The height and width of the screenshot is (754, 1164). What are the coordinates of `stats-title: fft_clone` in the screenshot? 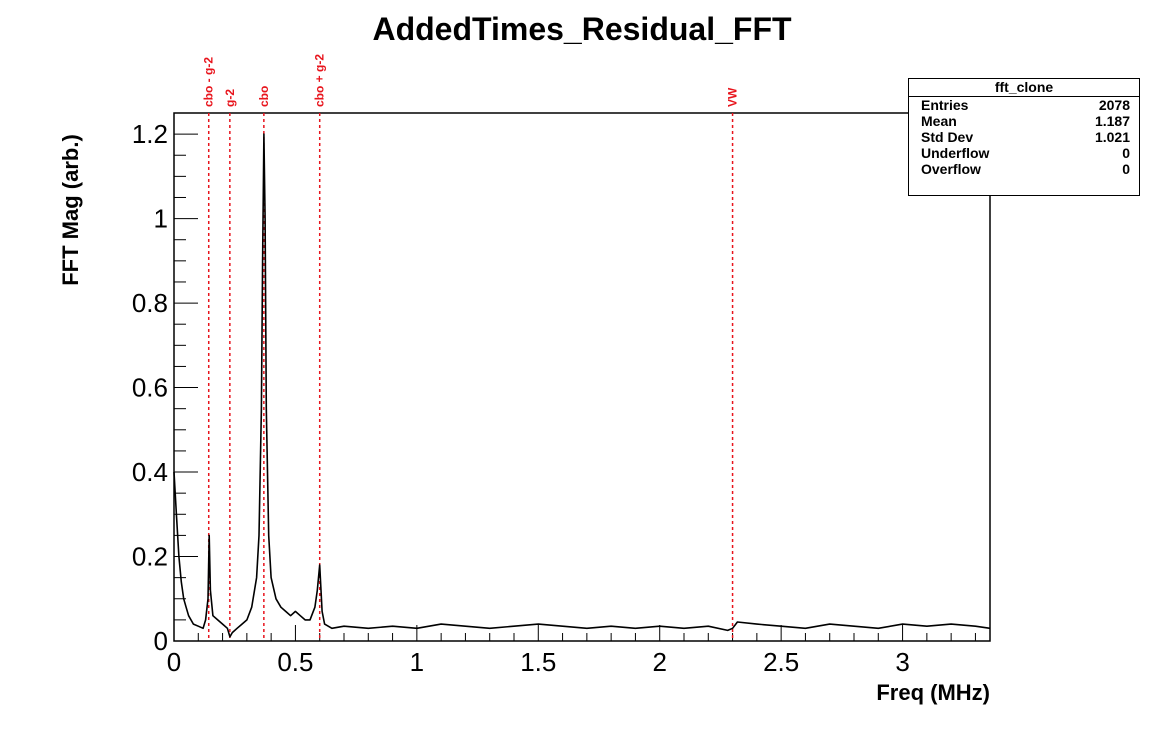 It's located at (1024, 88).